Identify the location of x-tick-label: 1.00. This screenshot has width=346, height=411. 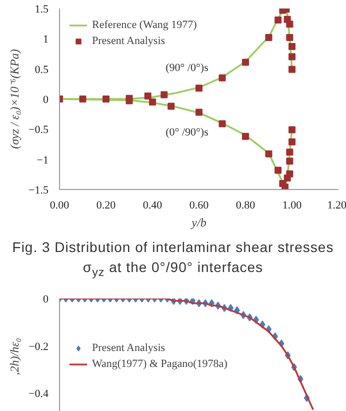
(292, 206).